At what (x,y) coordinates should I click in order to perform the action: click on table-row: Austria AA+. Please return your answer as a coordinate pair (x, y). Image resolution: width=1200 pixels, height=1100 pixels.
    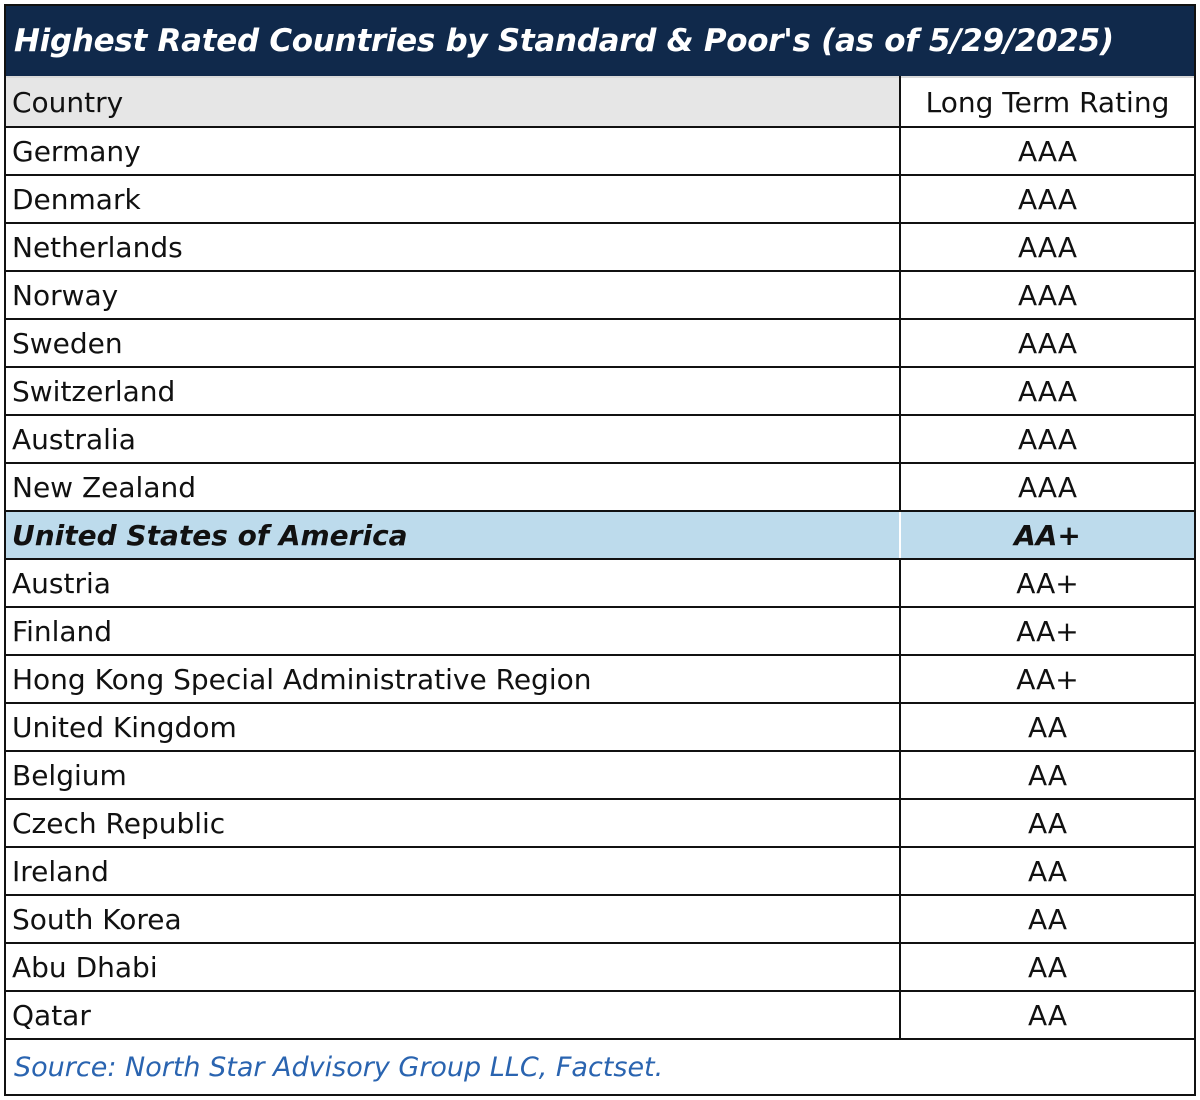
    Looking at the image, I should click on (600, 583).